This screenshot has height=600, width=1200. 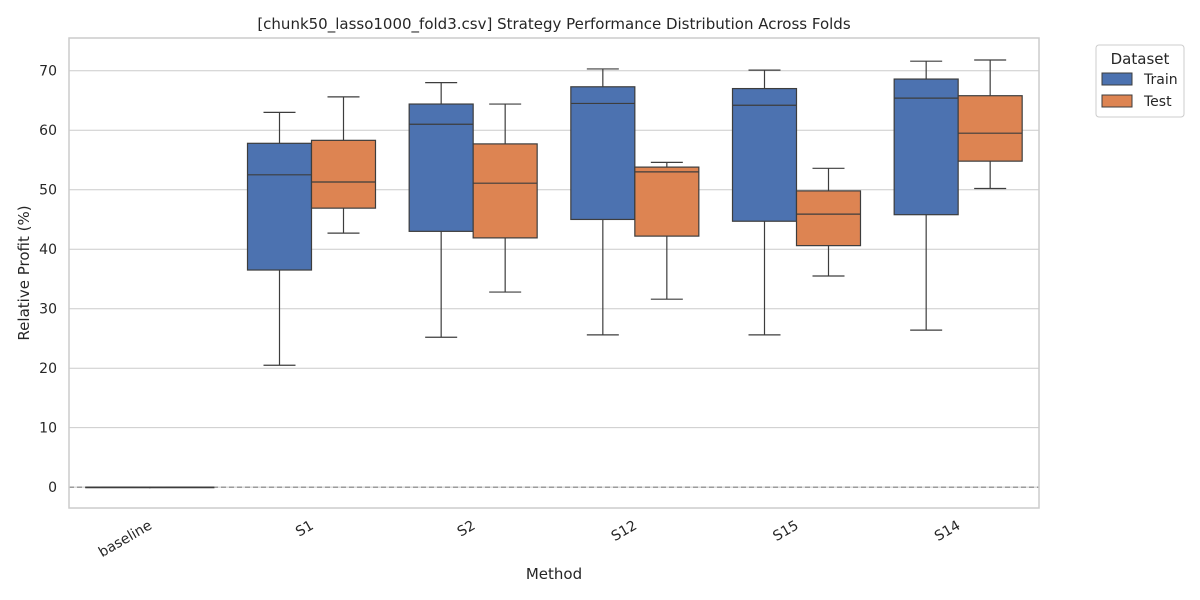 What do you see at coordinates (48, 250) in the screenshot?
I see `y-tick-label: 40` at bounding box center [48, 250].